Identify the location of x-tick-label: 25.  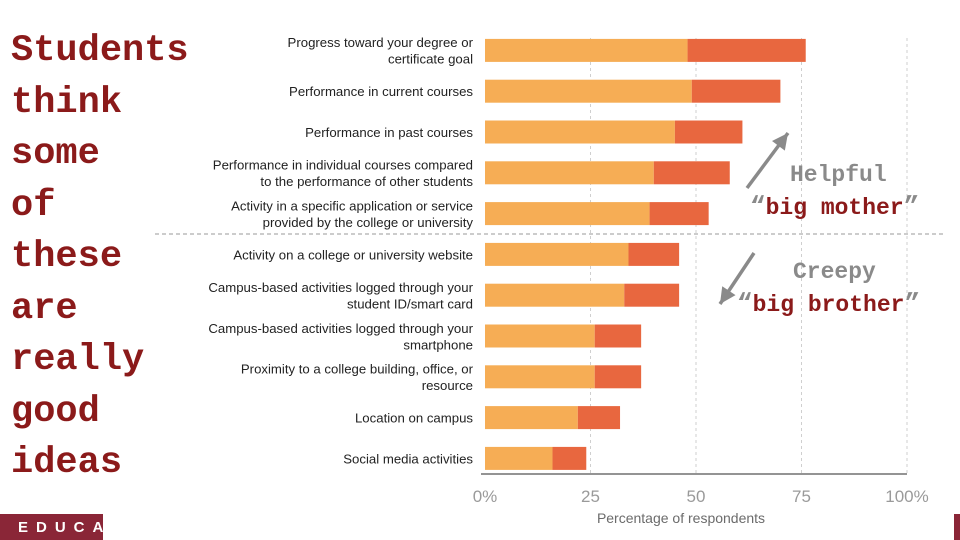
(590, 496).